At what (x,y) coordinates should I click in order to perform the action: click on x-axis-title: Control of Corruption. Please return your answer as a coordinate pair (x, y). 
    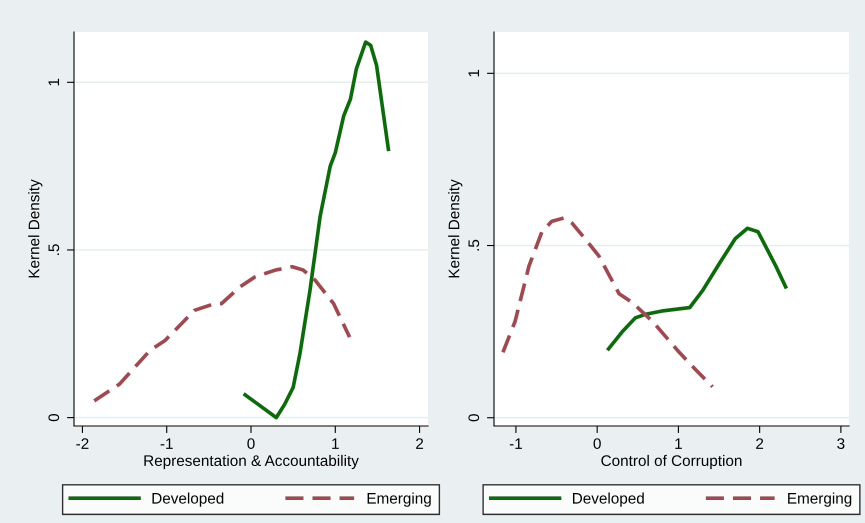
    Looking at the image, I should click on (671, 462).